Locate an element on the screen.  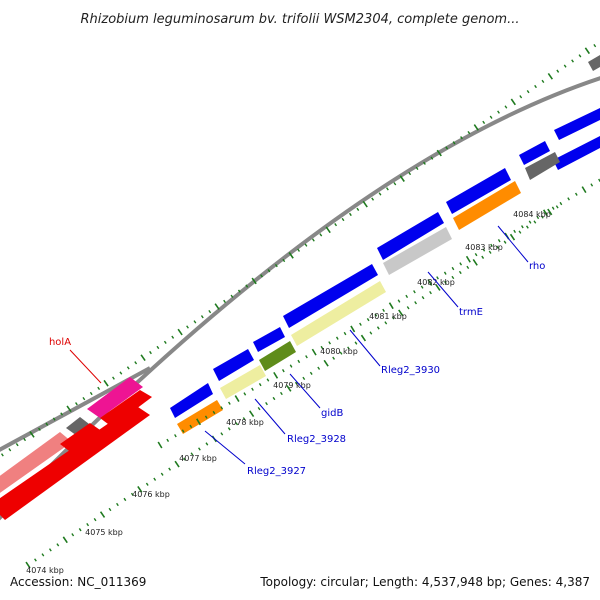
cds-holA is located at coordinates (115, 397).